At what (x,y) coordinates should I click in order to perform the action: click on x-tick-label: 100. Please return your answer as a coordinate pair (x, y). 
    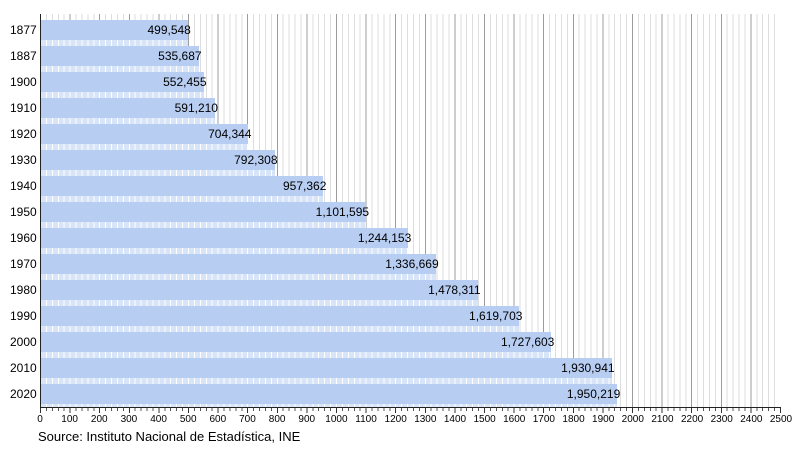
    Looking at the image, I should click on (69, 419).